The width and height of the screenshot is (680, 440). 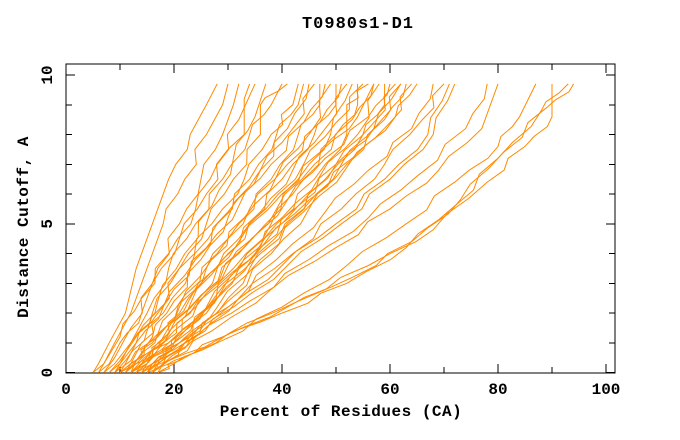 I want to click on x-tick-label: 100, so click(x=606, y=390).